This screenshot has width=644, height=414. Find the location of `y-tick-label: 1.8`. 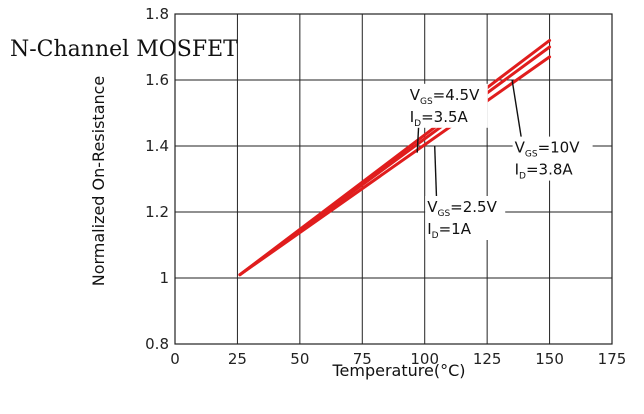

y-tick-label: 1.8 is located at coordinates (157, 14).